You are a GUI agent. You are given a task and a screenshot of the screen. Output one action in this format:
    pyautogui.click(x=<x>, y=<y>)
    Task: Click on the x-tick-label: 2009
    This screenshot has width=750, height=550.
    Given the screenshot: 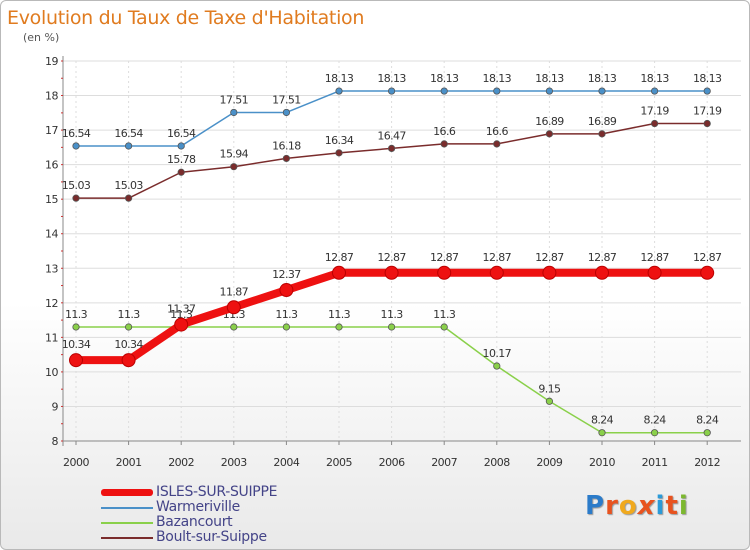 What is the action you would take?
    pyautogui.click(x=549, y=462)
    